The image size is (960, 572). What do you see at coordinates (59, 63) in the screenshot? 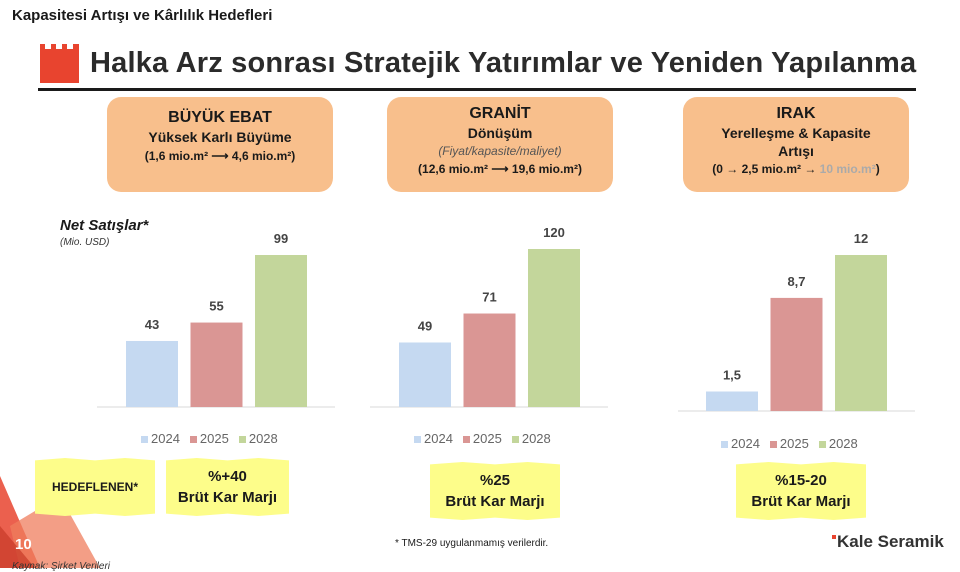
I see `castle-logo-icon` at bounding box center [59, 63].